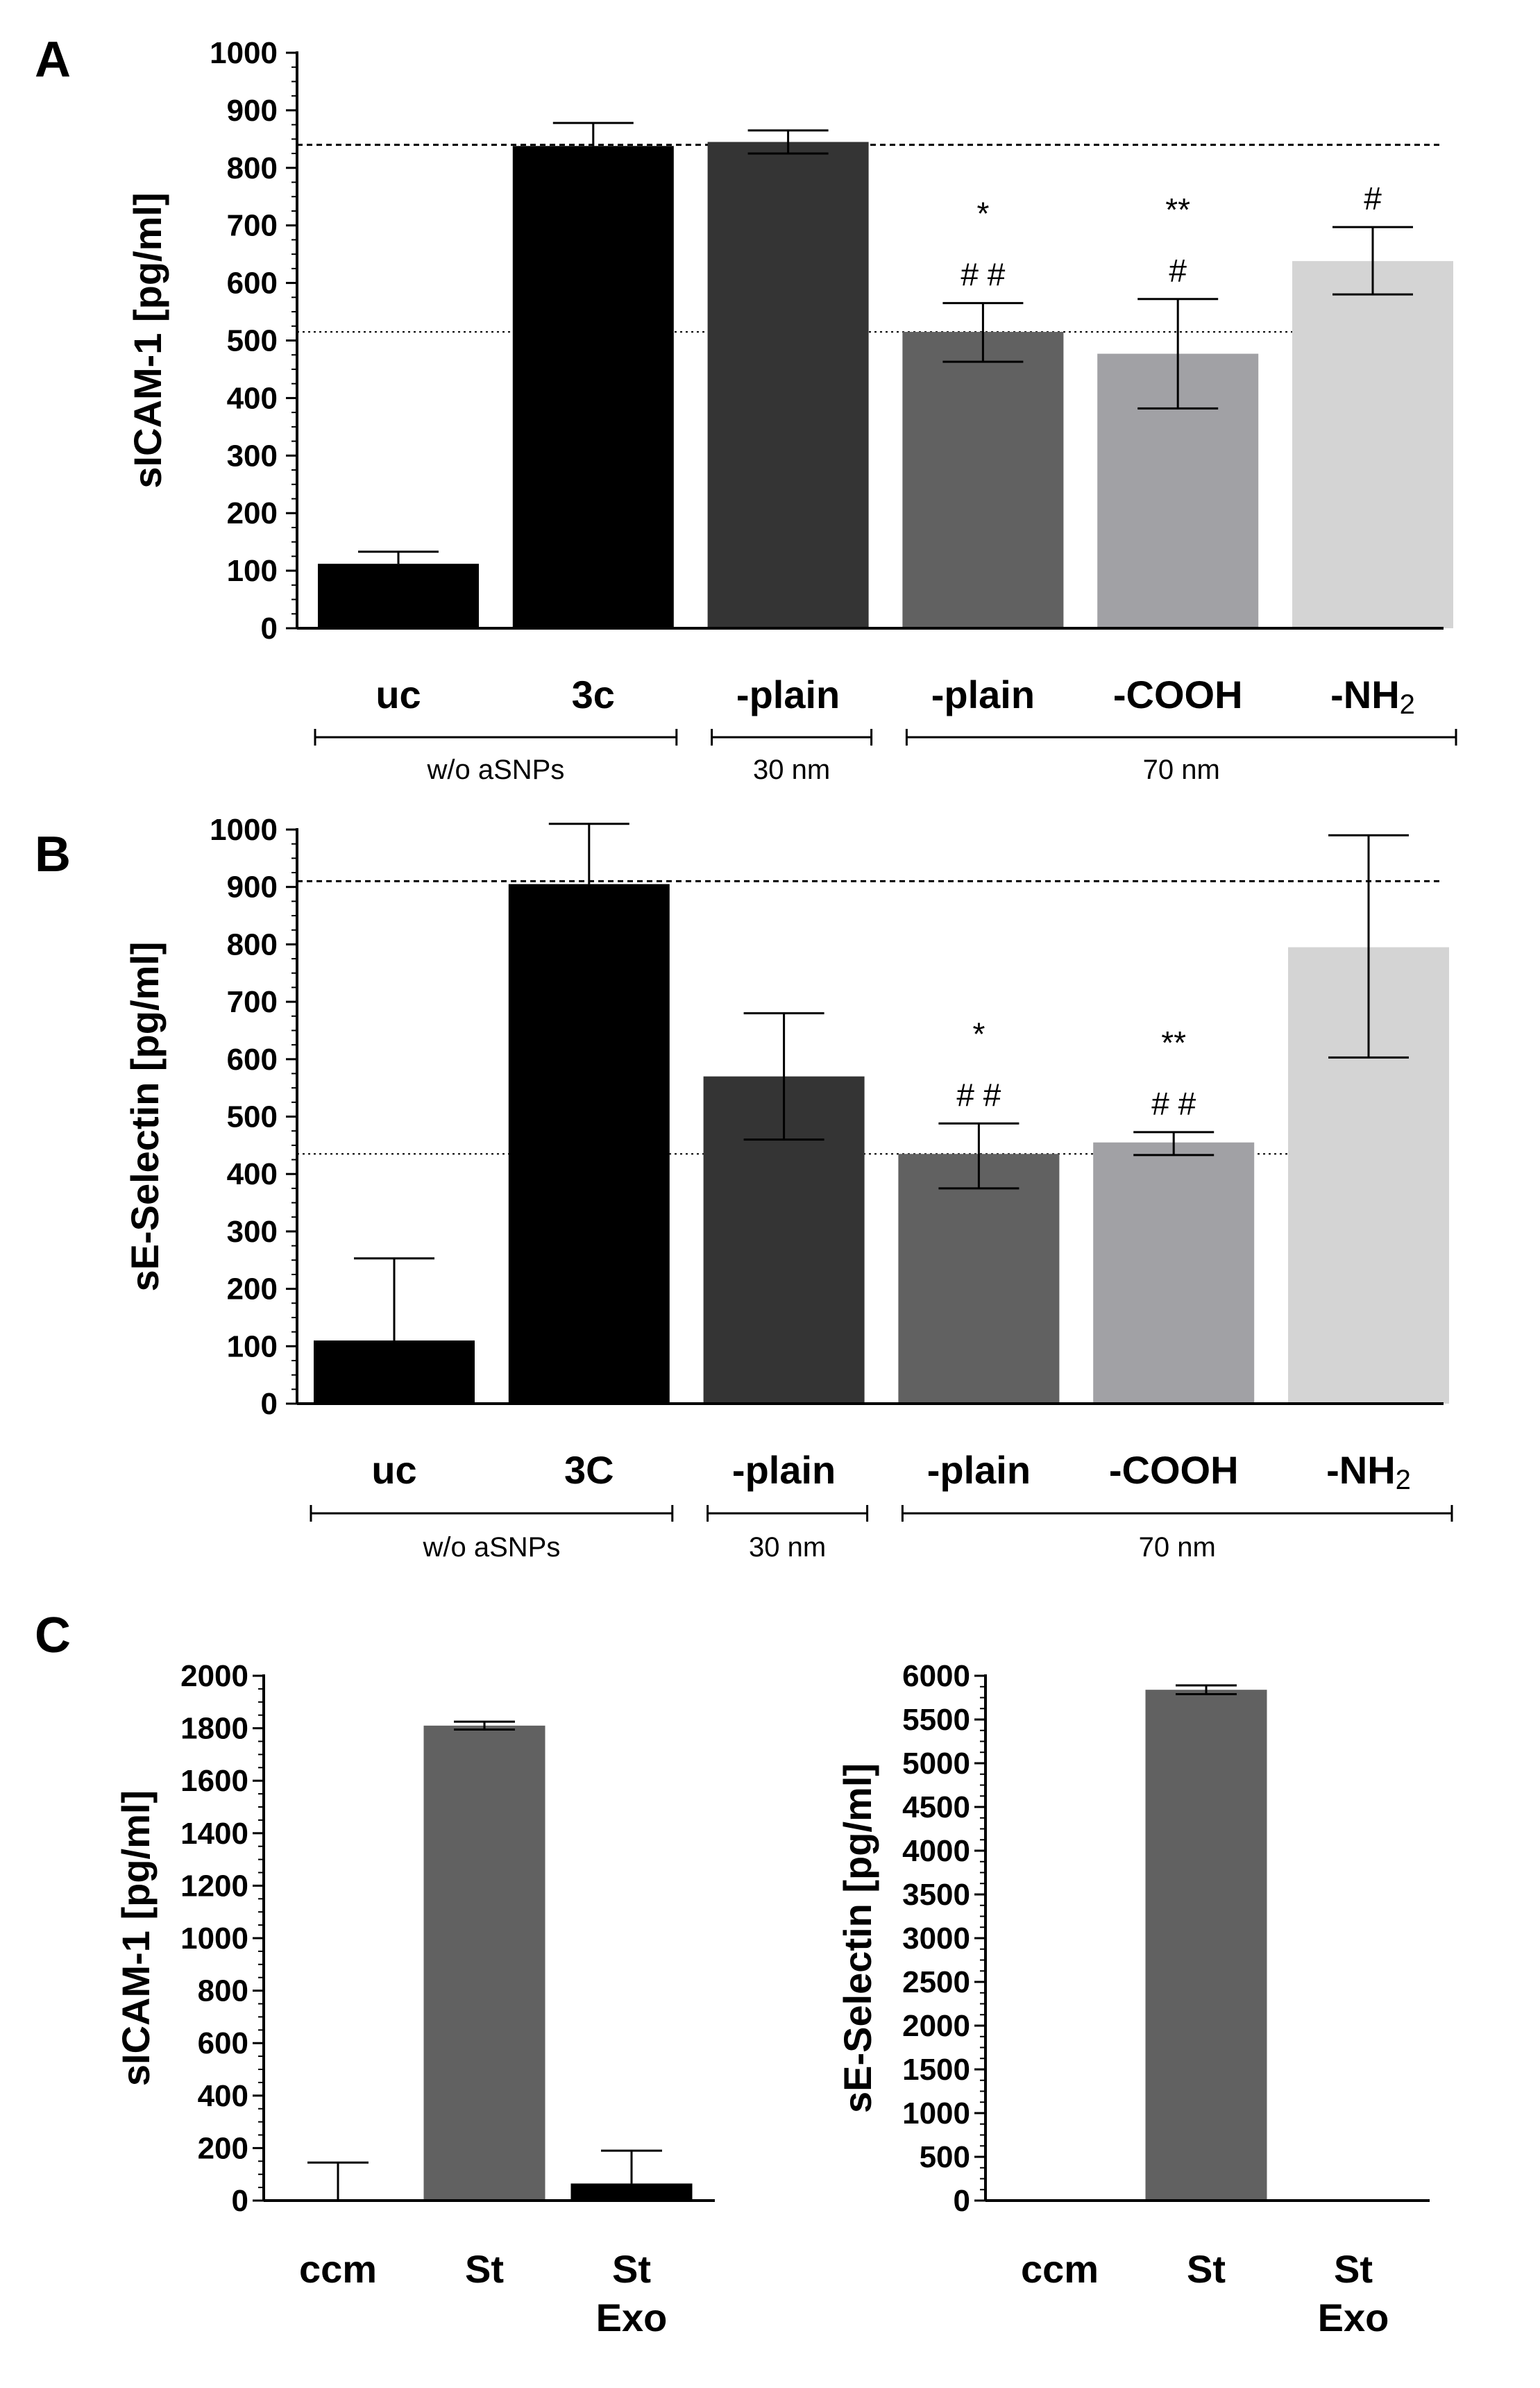  Describe the element at coordinates (214, 1834) in the screenshot. I see `y-tick-label: 1400` at that location.